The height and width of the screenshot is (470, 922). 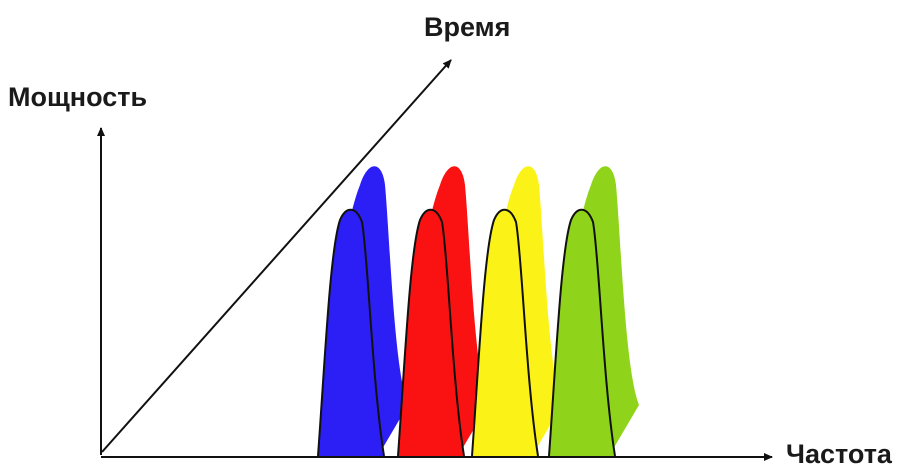 I want to click on blue-channel-pulse, so click(x=362, y=311).